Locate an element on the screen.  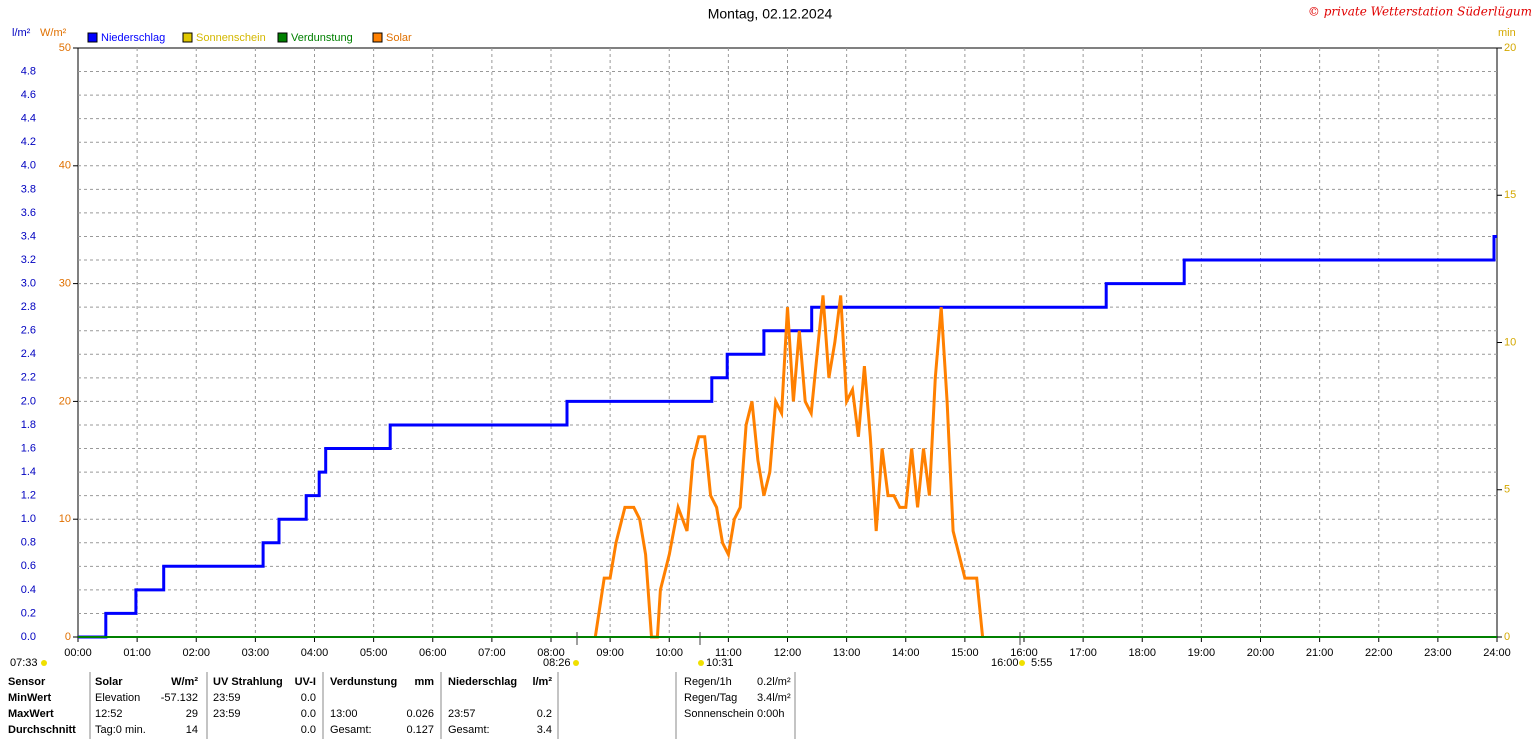
y-tick-label: 4.6 is located at coordinates (28, 95).